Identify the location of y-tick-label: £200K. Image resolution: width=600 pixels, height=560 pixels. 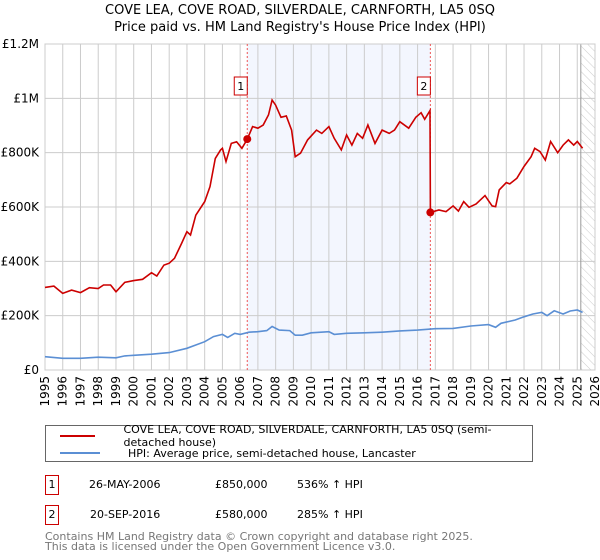
(21, 316).